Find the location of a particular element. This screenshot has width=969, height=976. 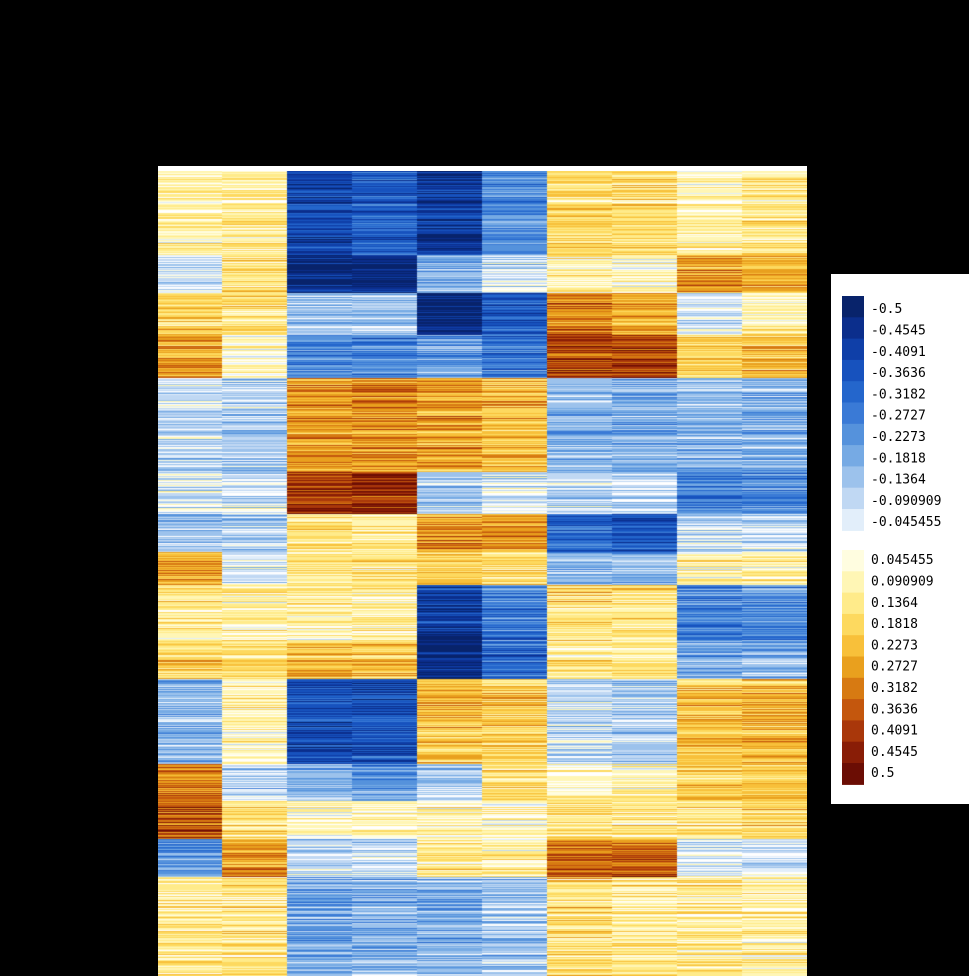

legend-tick-label: 0.5 is located at coordinates (882, 773).